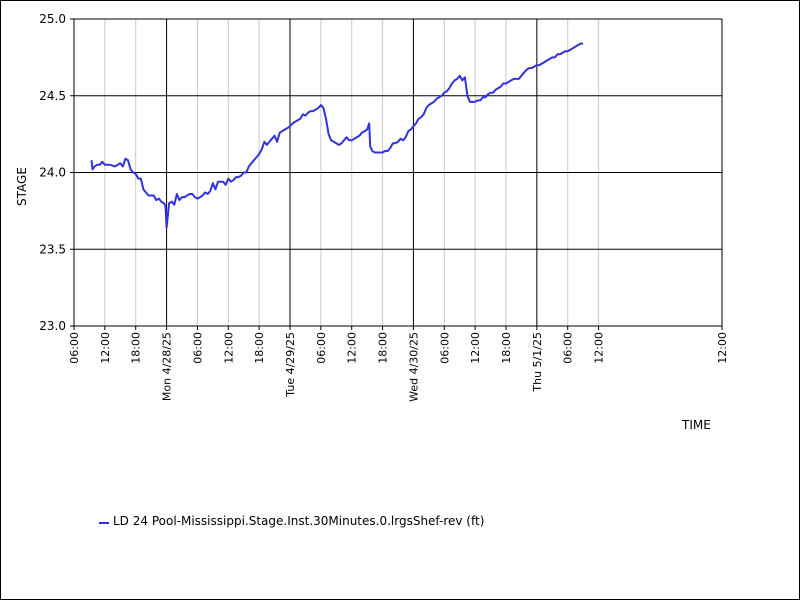  I want to click on y-axis-label: STAGE, so click(22, 186).